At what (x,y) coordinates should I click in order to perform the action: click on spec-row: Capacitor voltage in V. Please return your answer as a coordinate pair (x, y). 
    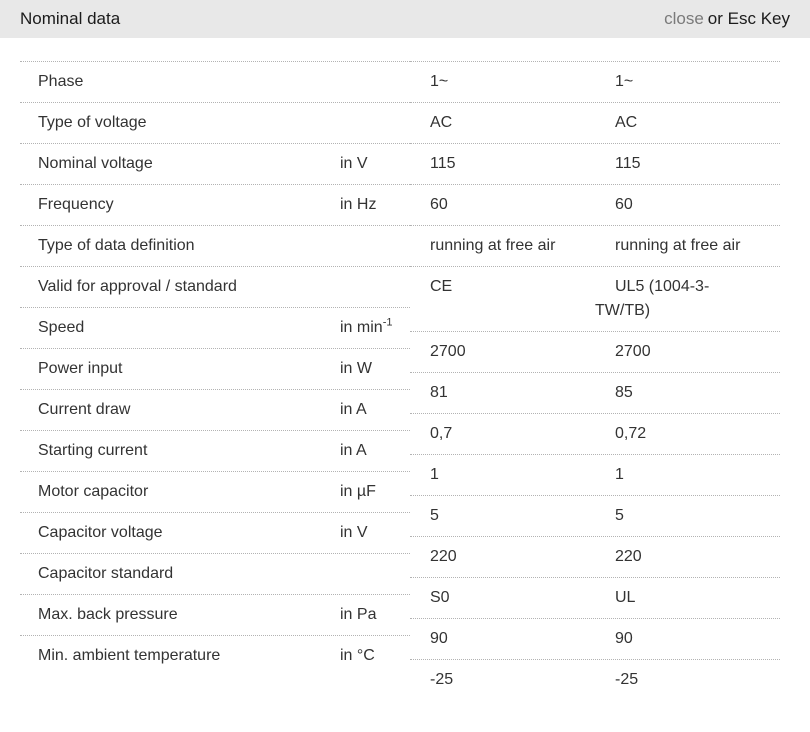
    Looking at the image, I should click on (215, 533).